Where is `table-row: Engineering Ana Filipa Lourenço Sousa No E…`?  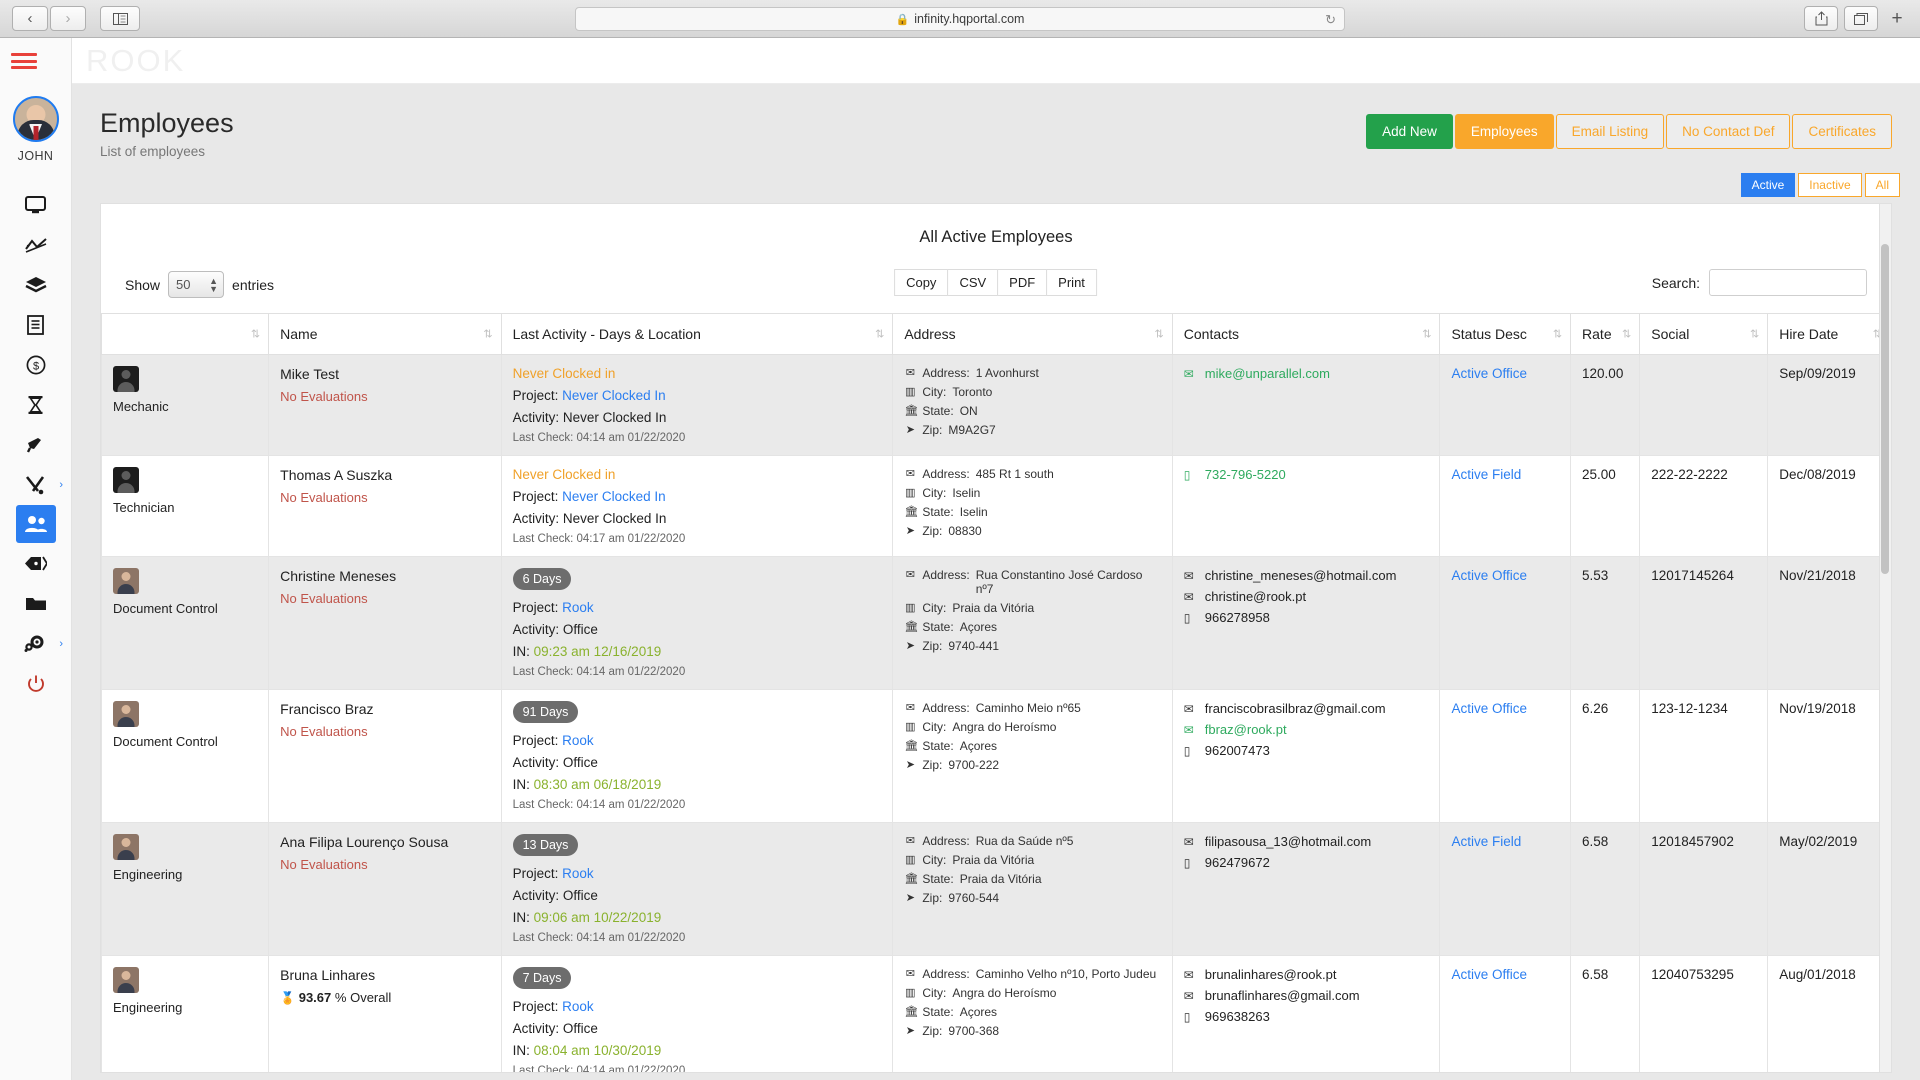 table-row: Engineering Ana Filipa Lourenço Sousa No E… is located at coordinates (996, 889).